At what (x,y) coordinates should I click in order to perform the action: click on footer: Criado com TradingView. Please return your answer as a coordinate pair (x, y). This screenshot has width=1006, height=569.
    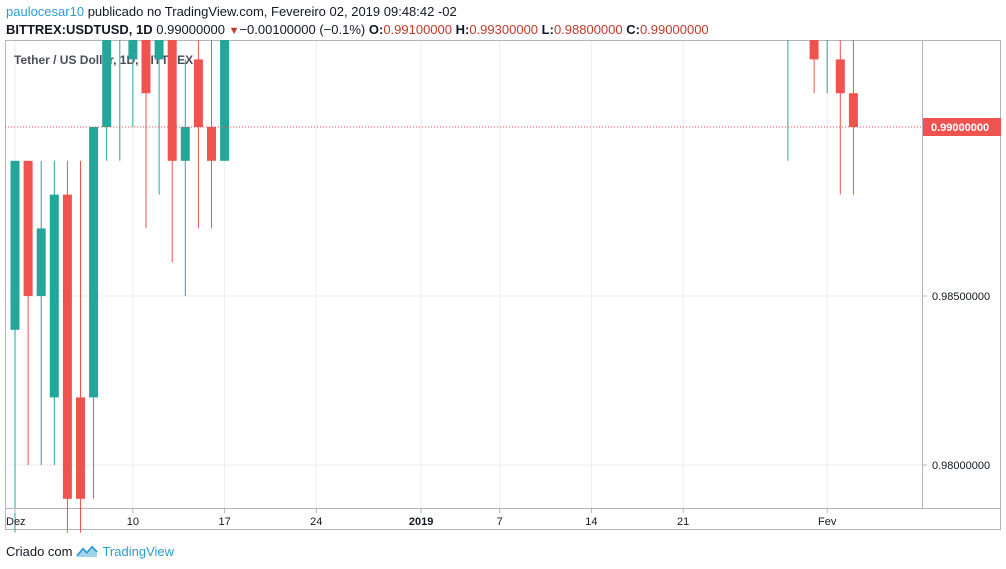
    Looking at the image, I should click on (90, 551).